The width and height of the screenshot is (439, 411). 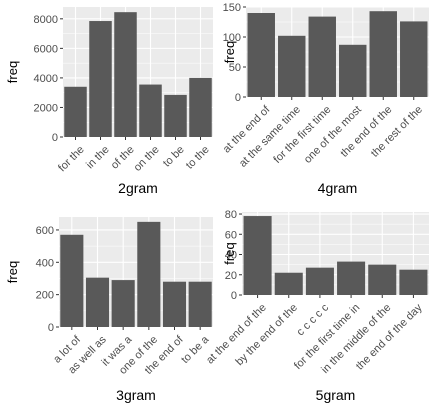 I want to click on panel-4-y-tick-label: 80, so click(x=231, y=215).